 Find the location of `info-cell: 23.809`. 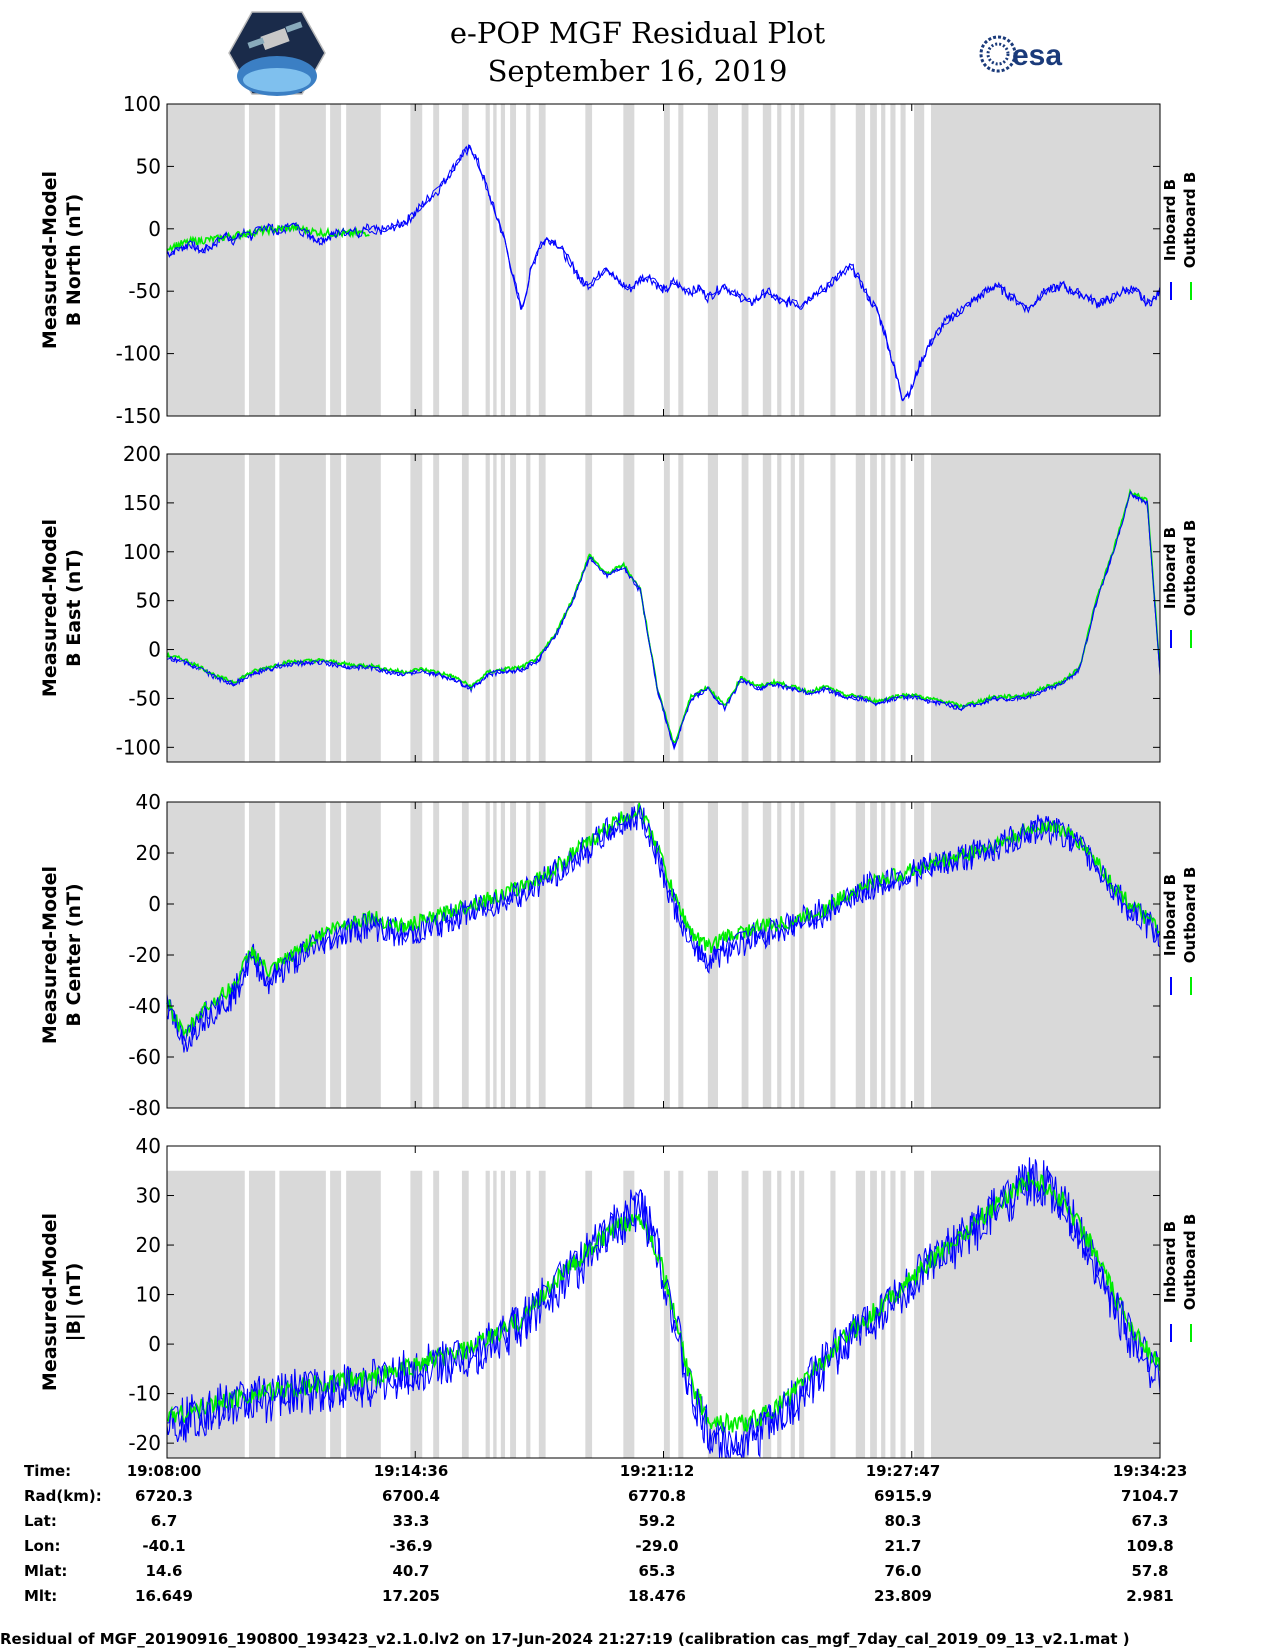

info-cell: 23.809 is located at coordinates (903, 1596).